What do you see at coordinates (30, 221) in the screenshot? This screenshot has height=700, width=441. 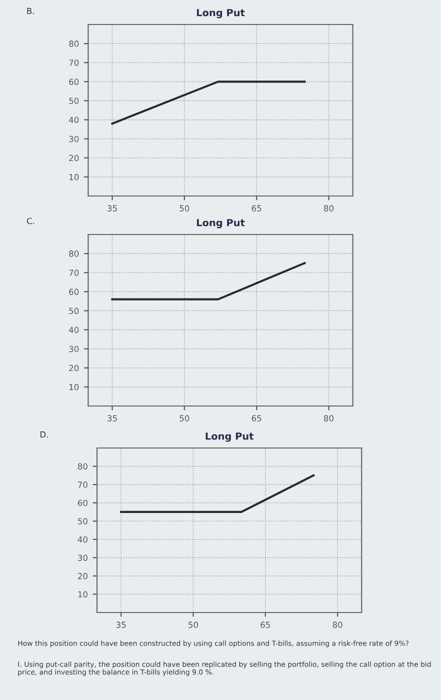 I see `text: C.` at bounding box center [30, 221].